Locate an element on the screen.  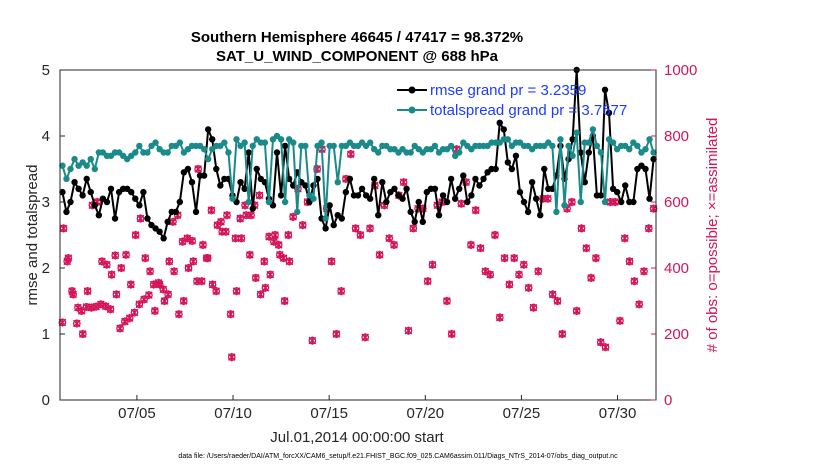
y-tick-label: 1 is located at coordinates (46, 334).